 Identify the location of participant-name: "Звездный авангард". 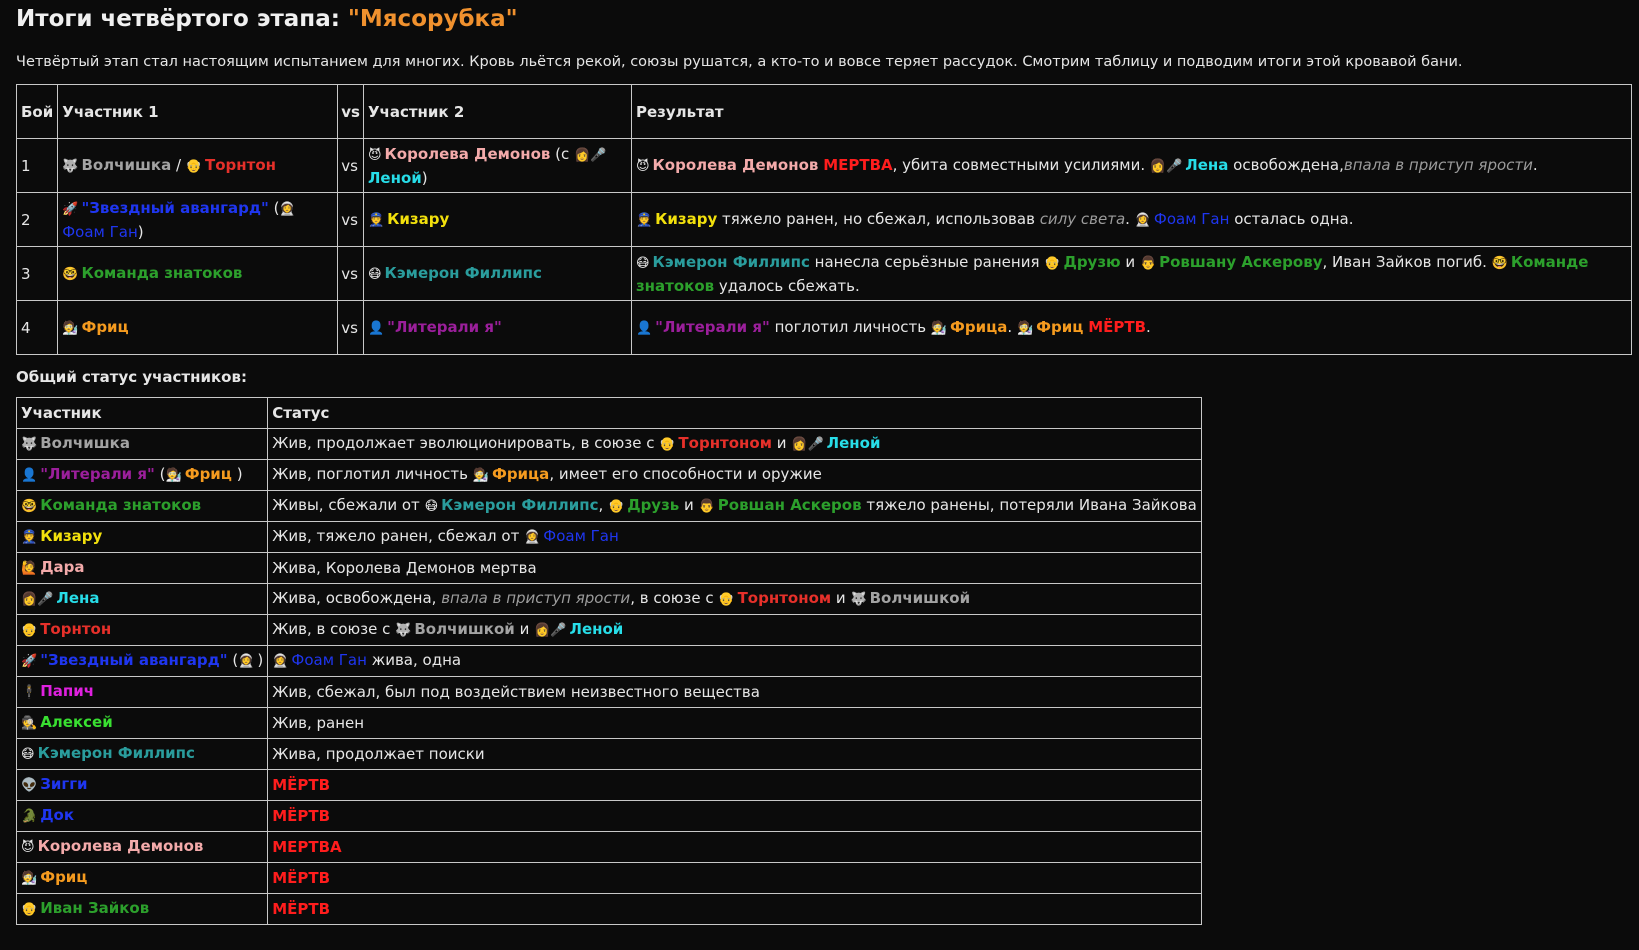
(175, 207).